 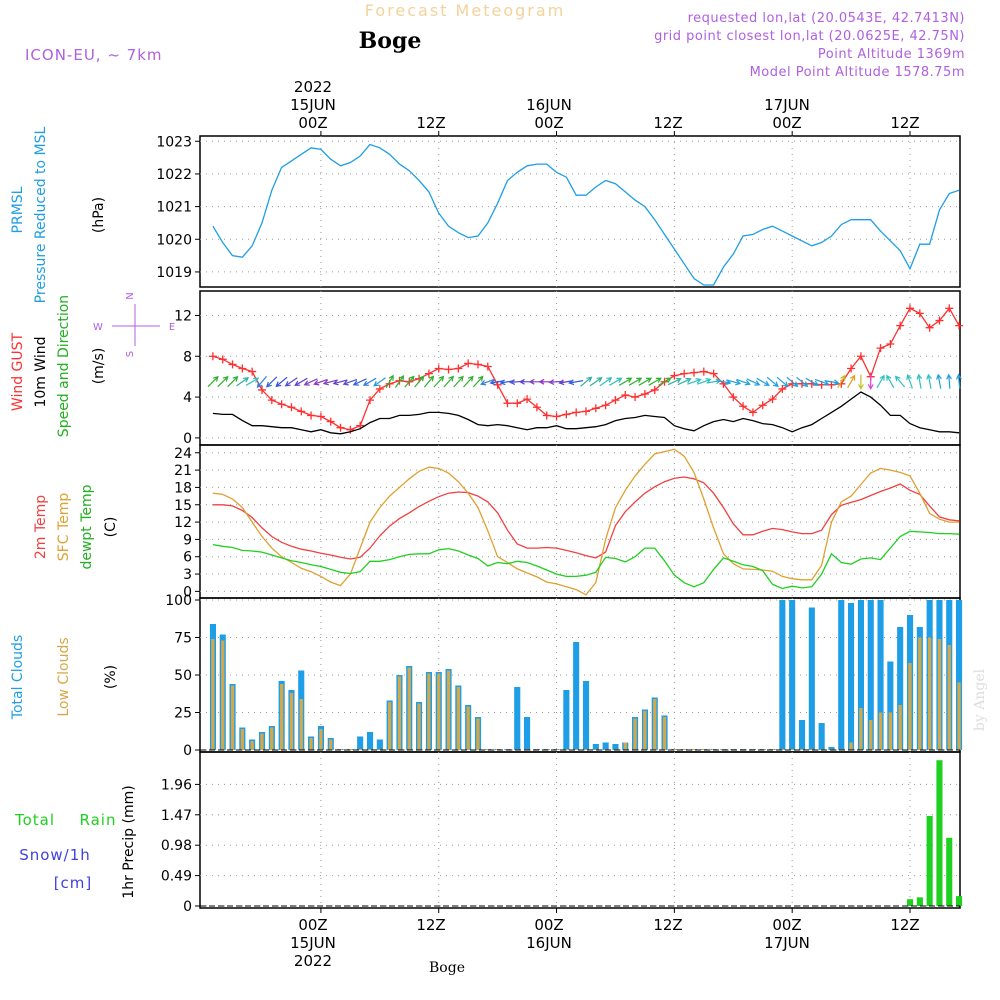 What do you see at coordinates (64, 676) in the screenshot?
I see `low-clouds-label: Low Clouds` at bounding box center [64, 676].